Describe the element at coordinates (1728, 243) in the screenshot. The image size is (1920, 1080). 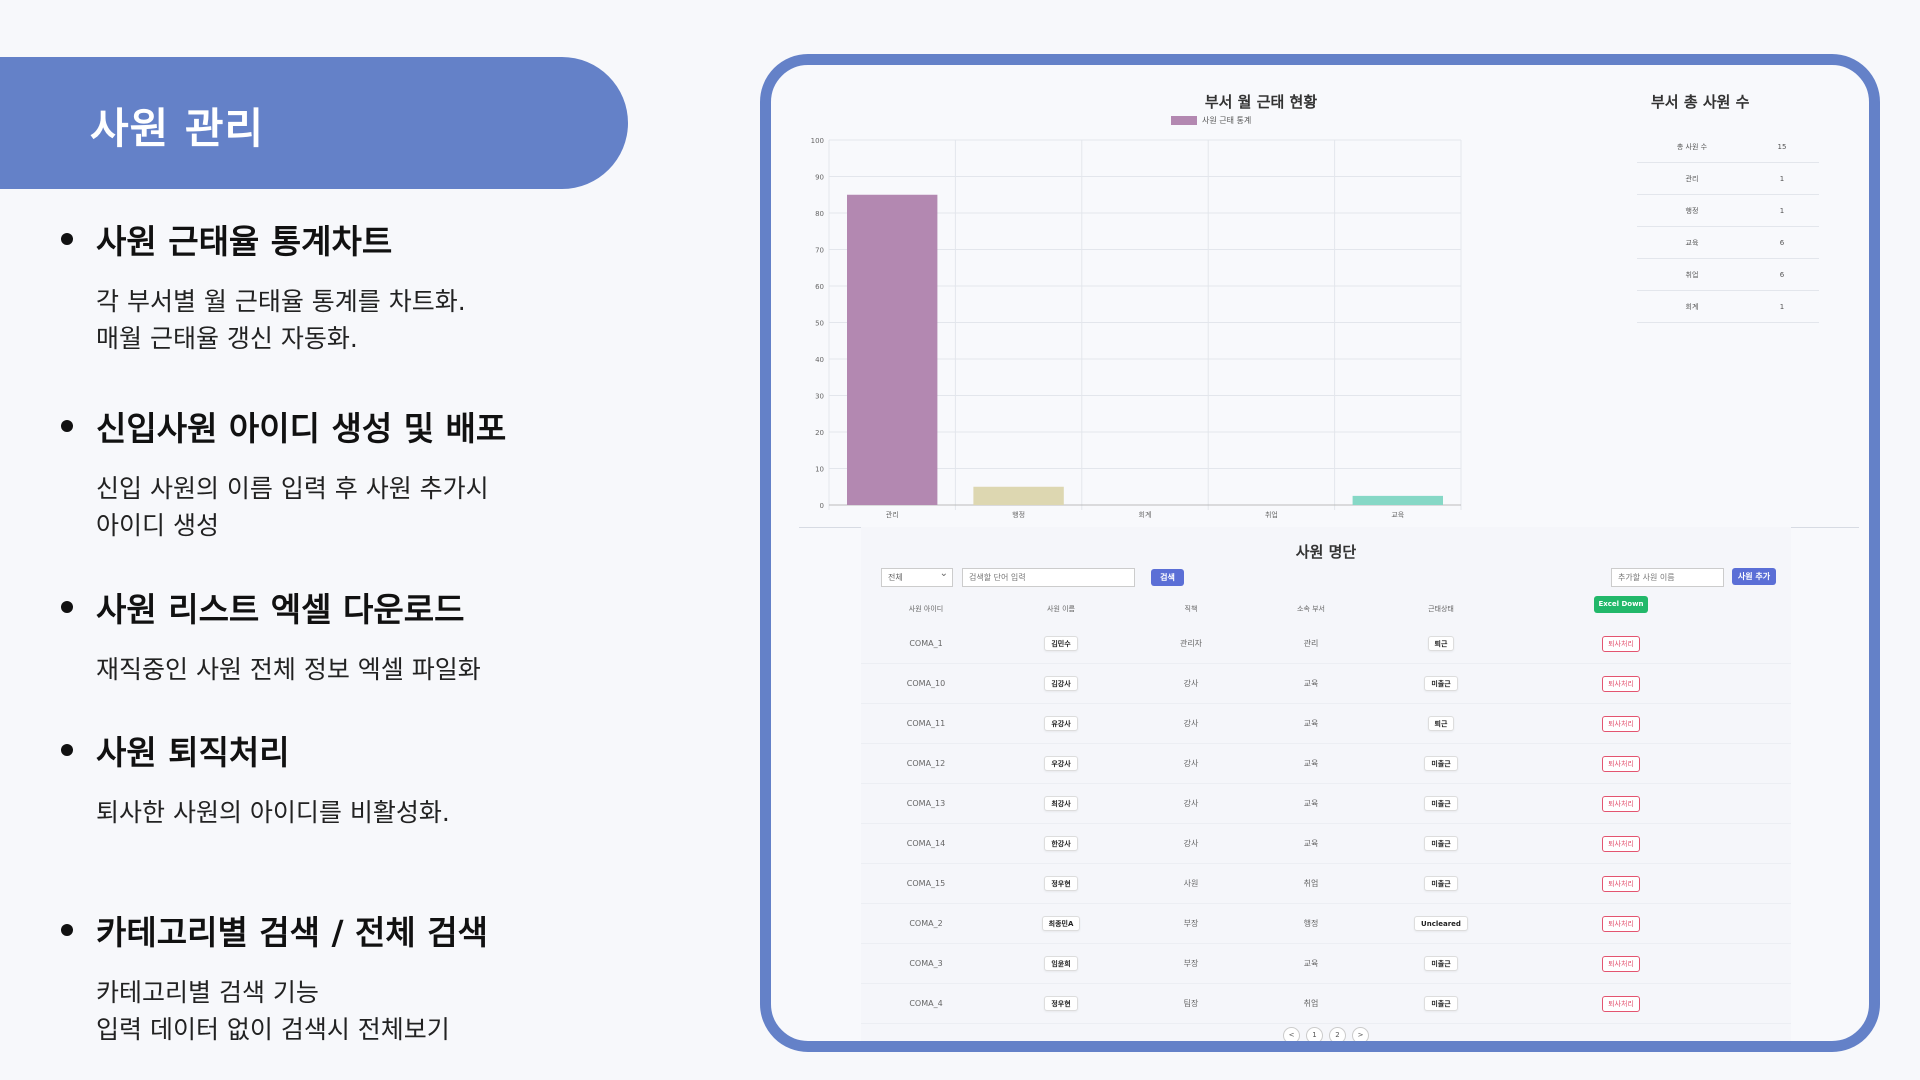
I see `summary-row: 교육 6` at that location.